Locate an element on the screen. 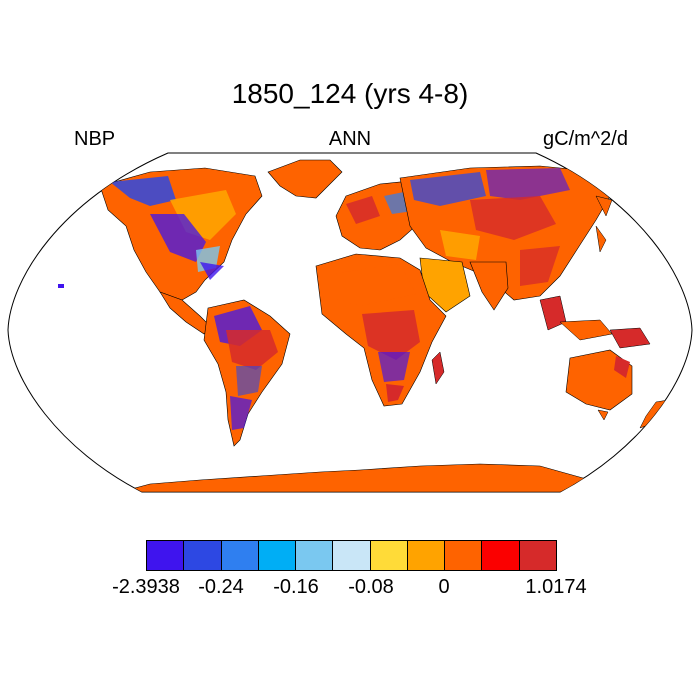 The height and width of the screenshot is (700, 700). variable-label: NBP is located at coordinates (95, 139).